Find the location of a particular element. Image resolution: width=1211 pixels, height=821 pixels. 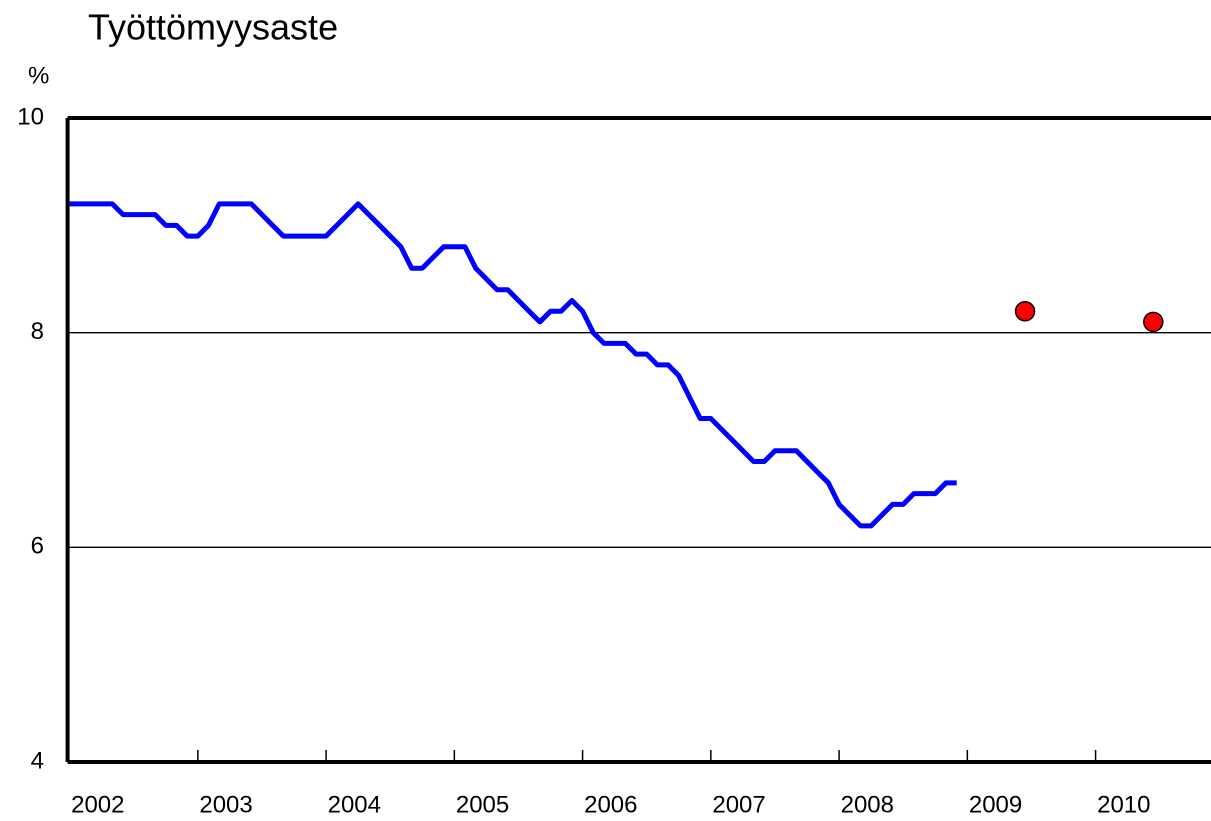

y-tick-label: 6 is located at coordinates (37, 546).